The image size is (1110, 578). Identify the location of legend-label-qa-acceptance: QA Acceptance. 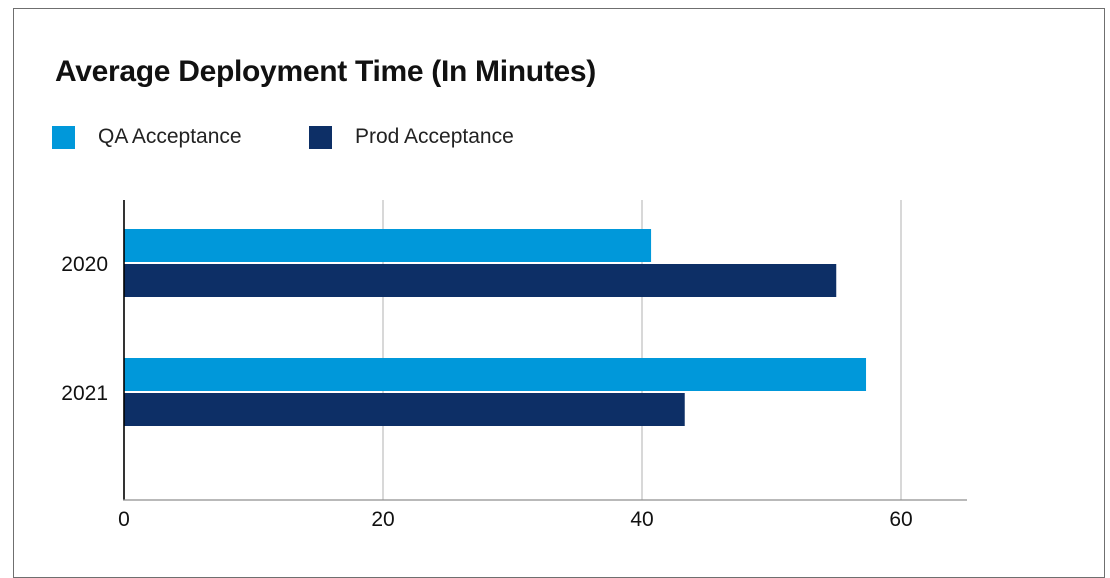
(170, 136).